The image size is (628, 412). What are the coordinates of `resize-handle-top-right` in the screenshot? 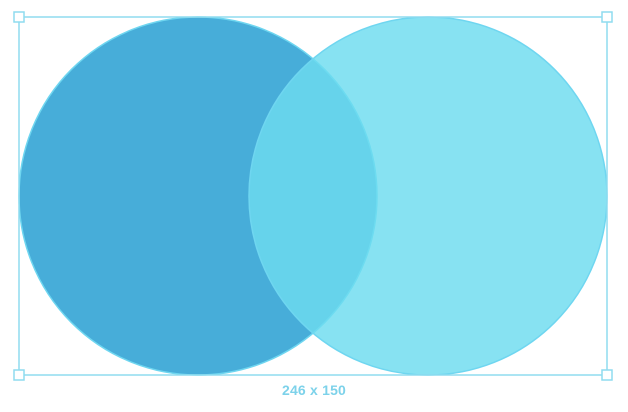 It's located at (607, 17).